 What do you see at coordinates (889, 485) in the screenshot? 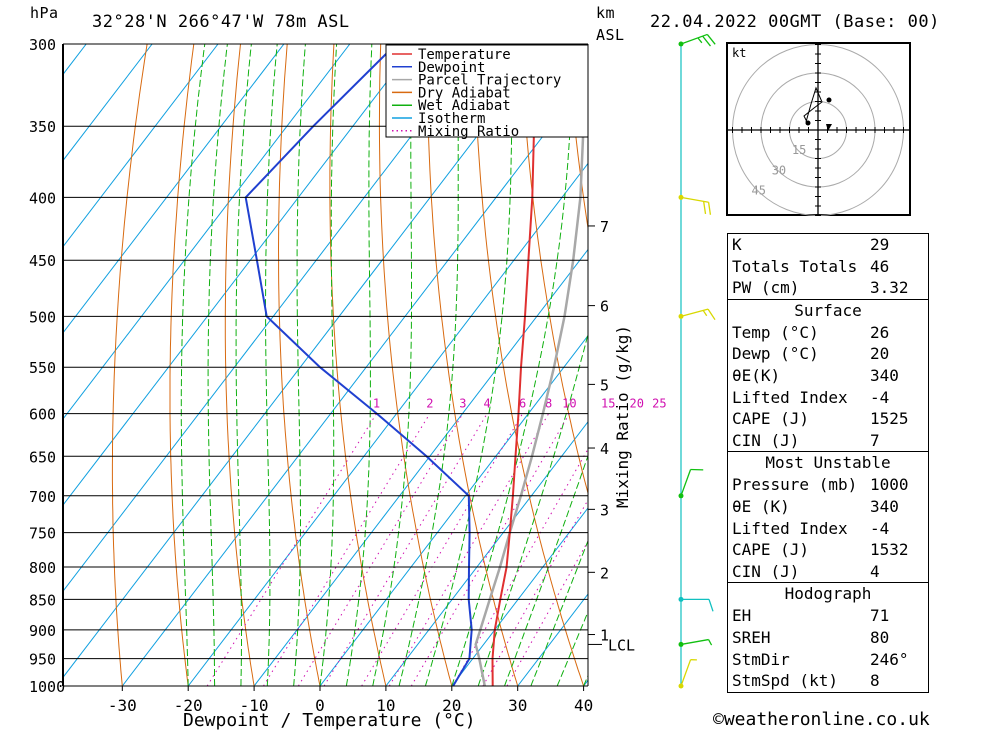
I see `index-value: 1000` at bounding box center [889, 485].